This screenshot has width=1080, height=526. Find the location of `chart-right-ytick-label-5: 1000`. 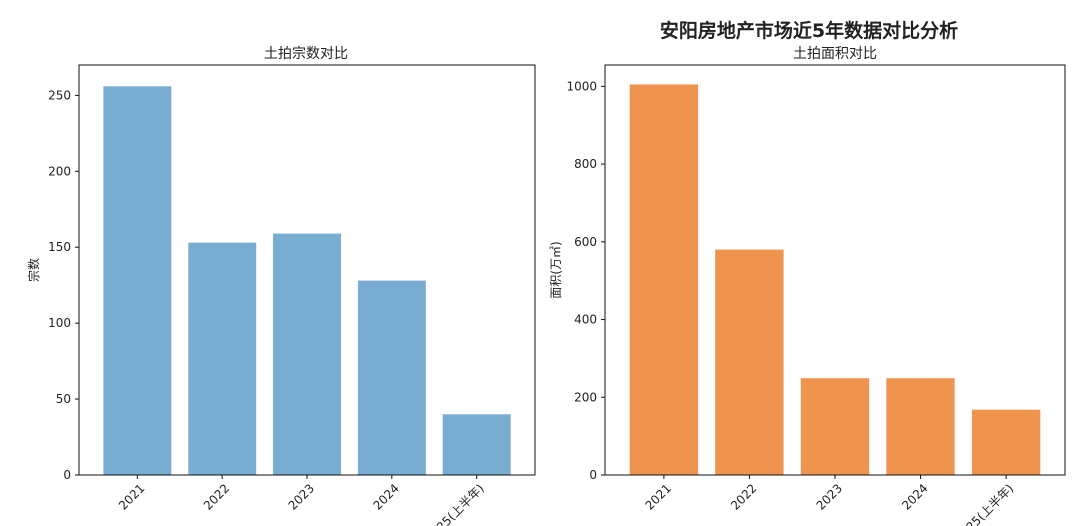

chart-right-ytick-label-5: 1000 is located at coordinates (581, 86).